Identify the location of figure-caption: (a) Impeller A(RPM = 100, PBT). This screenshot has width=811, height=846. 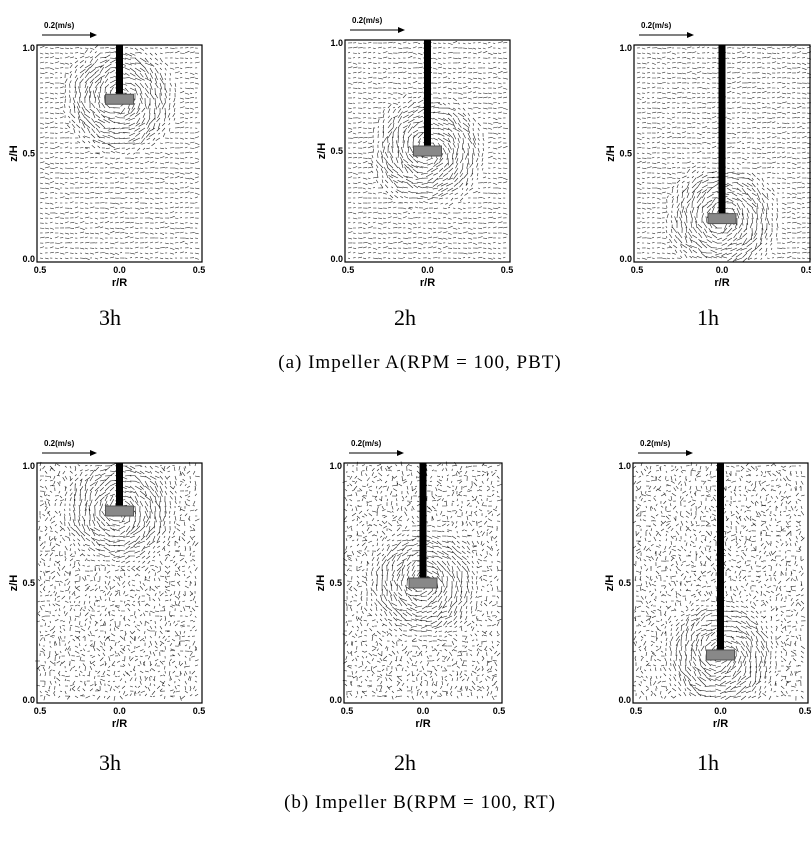
(419, 362).